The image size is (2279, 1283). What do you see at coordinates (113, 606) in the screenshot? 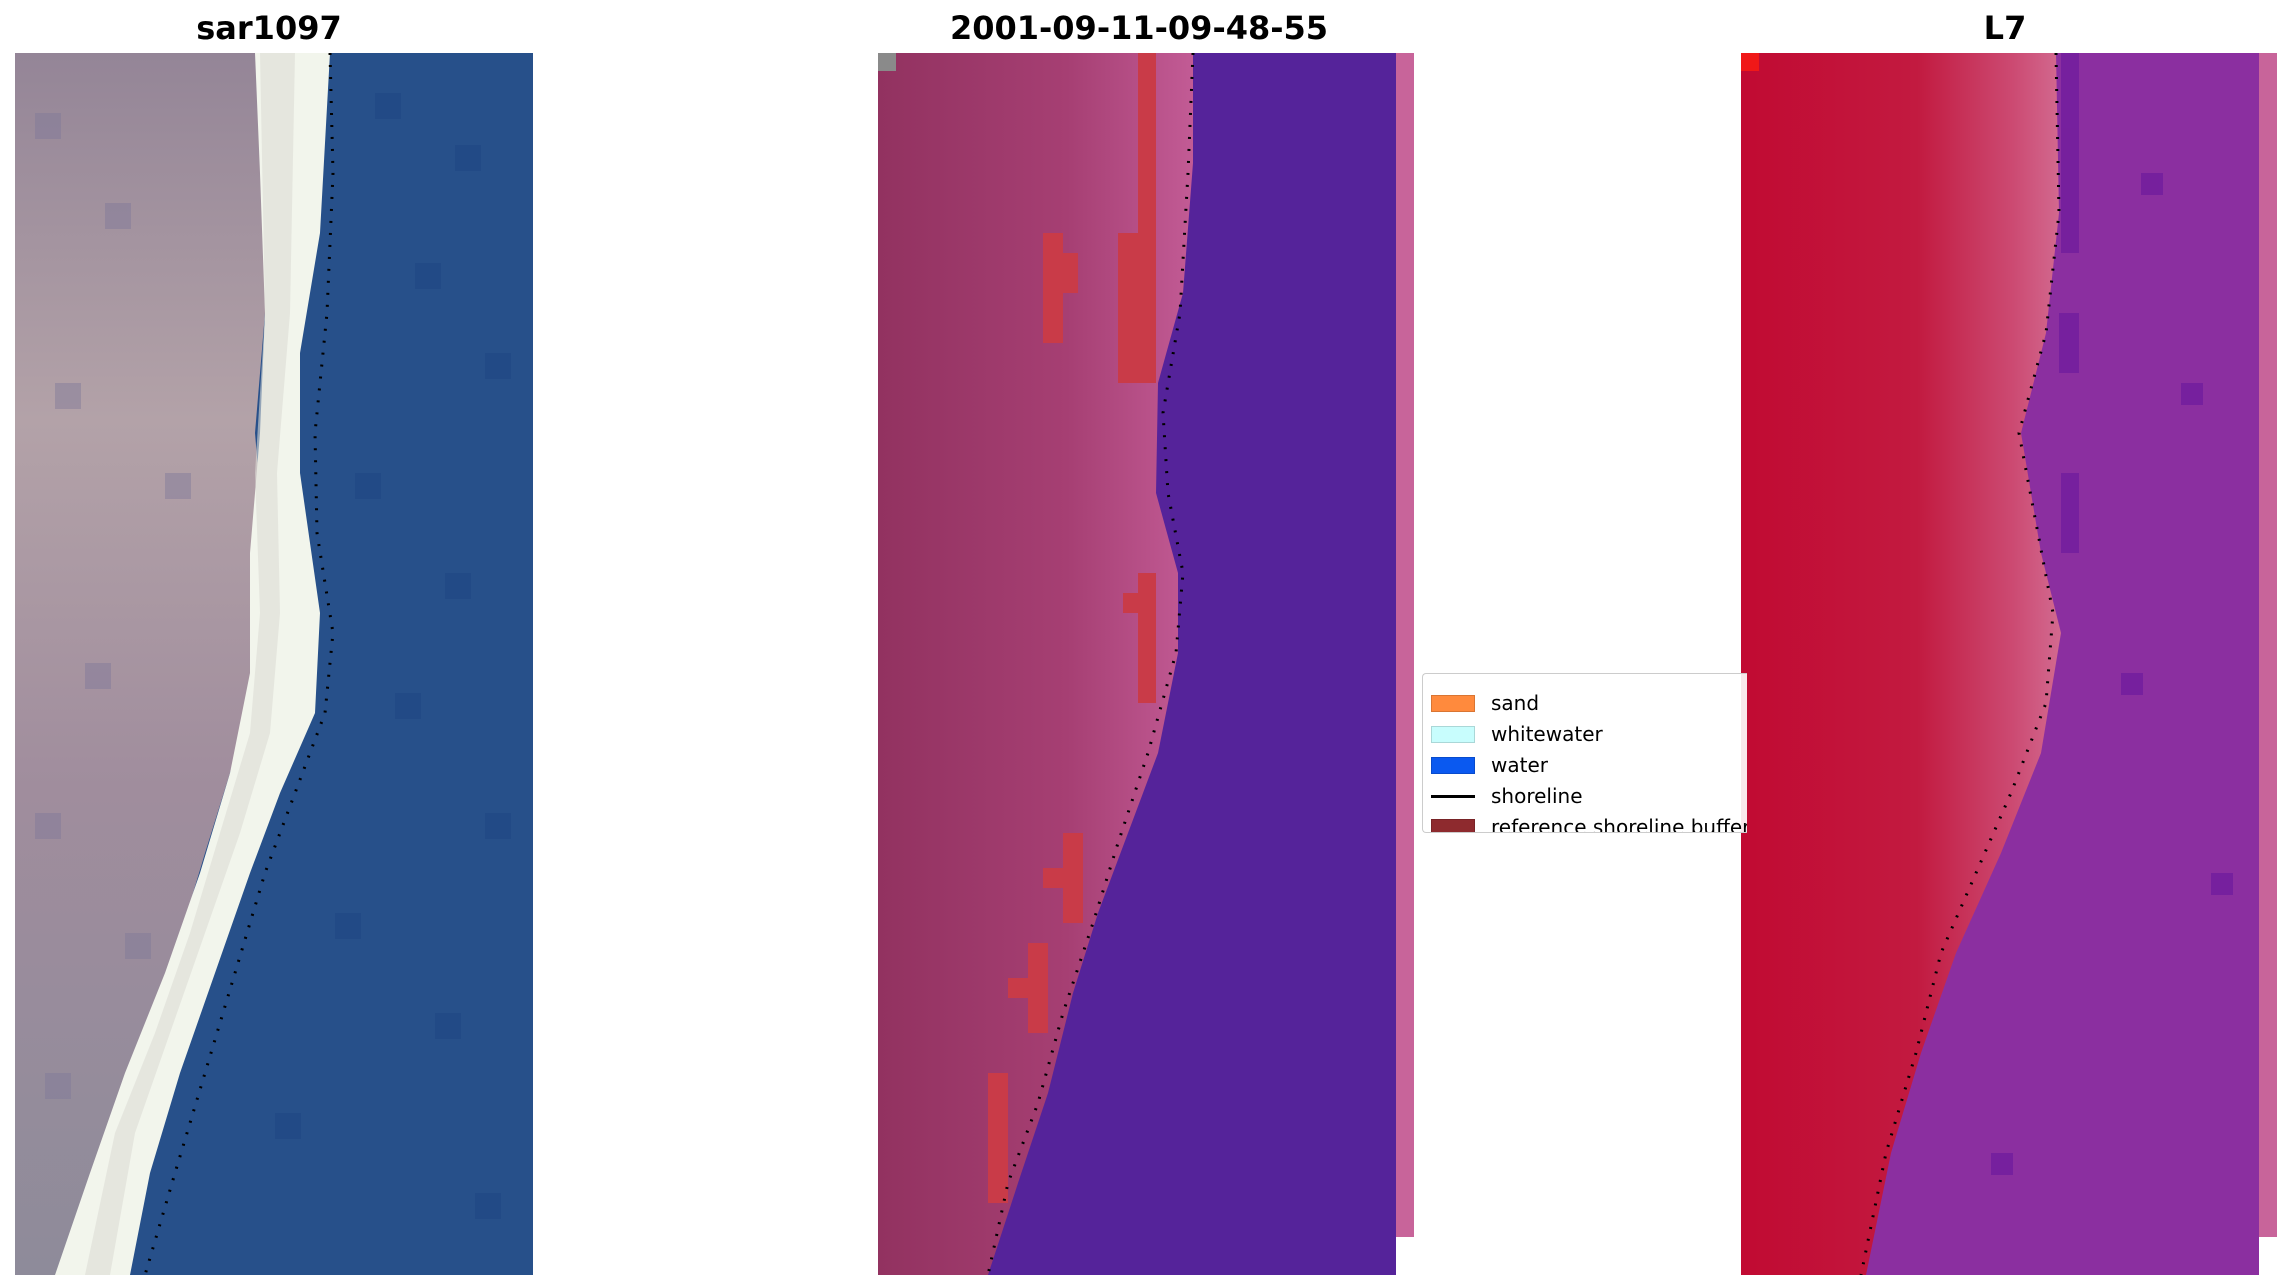
I see `land-texture` at bounding box center [113, 606].